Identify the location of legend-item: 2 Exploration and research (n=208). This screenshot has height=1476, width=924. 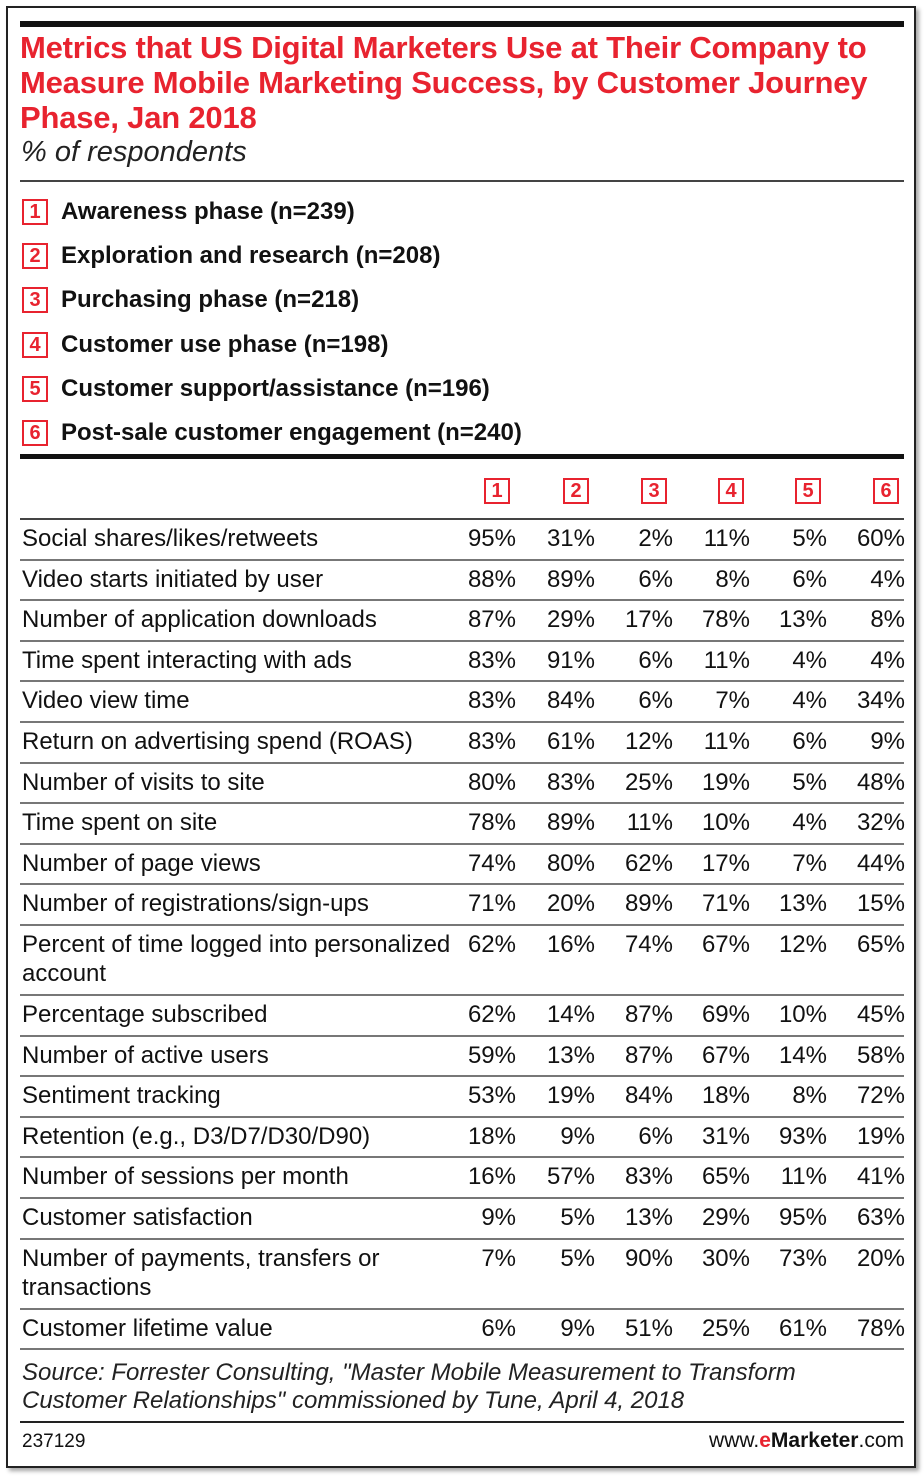
(272, 256).